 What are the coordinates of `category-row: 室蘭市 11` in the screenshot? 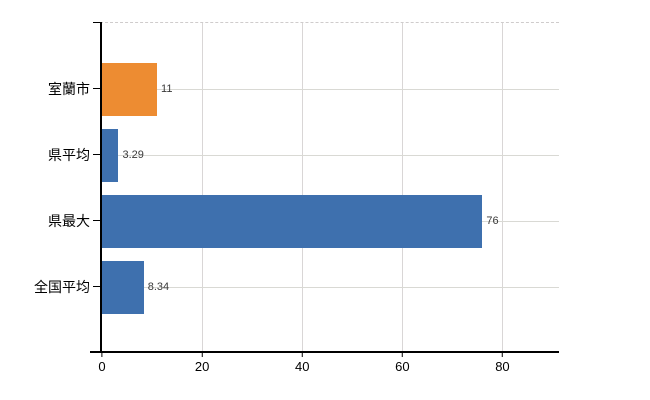 It's located at (303, 89).